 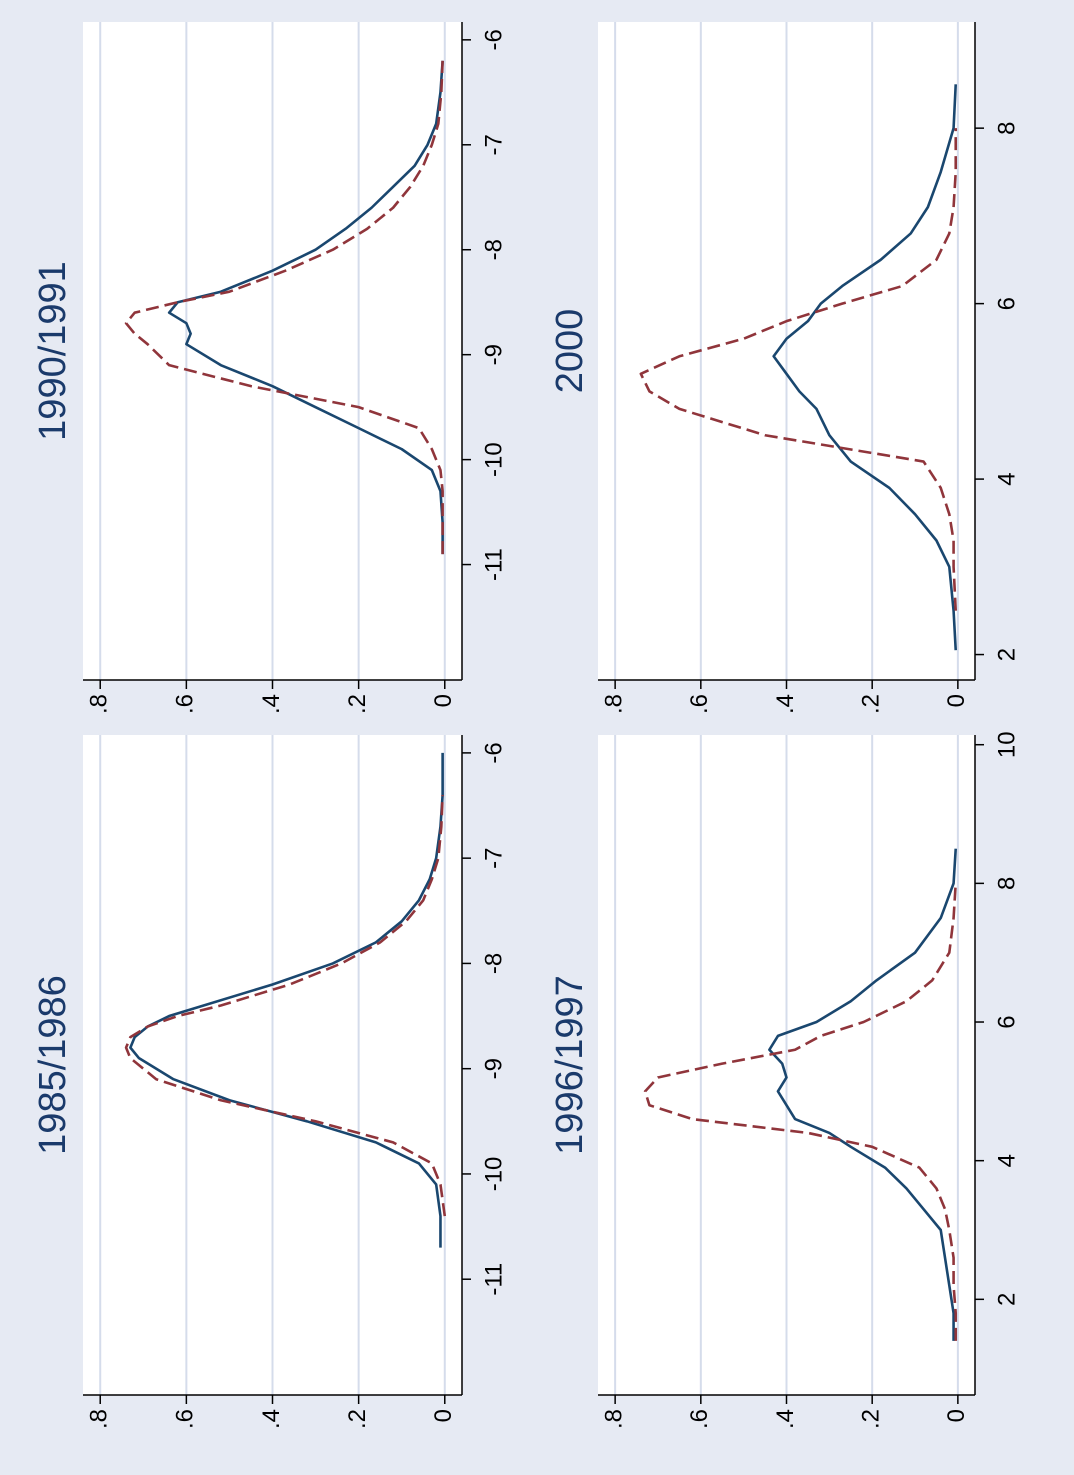 I want to click on x-tick-label: 10, so click(x=1006, y=744).